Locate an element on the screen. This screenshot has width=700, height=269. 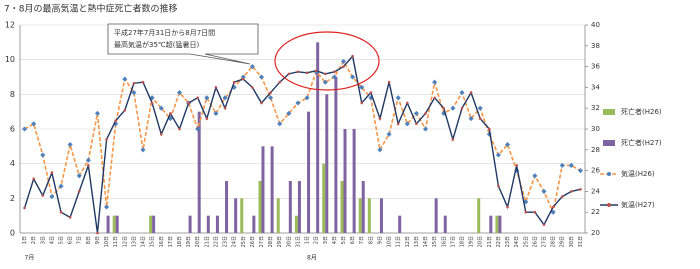
y2-tick-label: 36 is located at coordinates (595, 67).